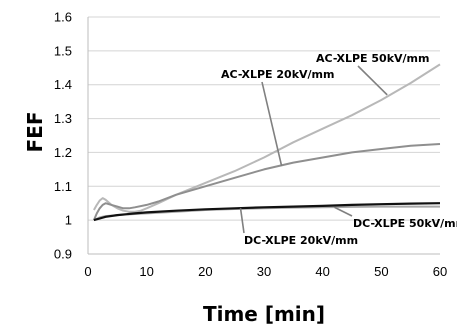 The width and height of the screenshot is (457, 327). What do you see at coordinates (87, 271) in the screenshot?
I see `x-tick-label: 0` at bounding box center [87, 271].